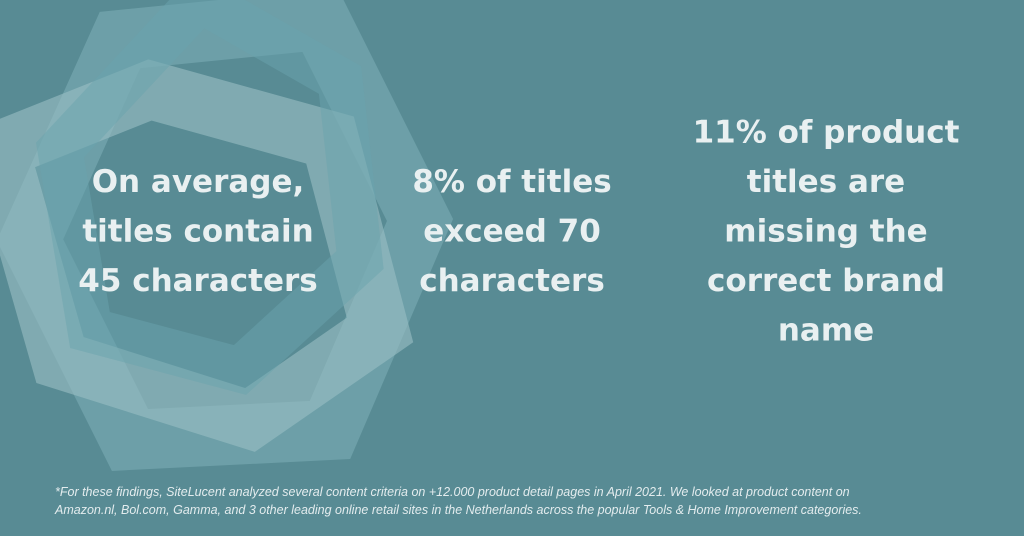  Describe the element at coordinates (197, 281) in the screenshot. I see `stat-line: 45 characters` at that location.